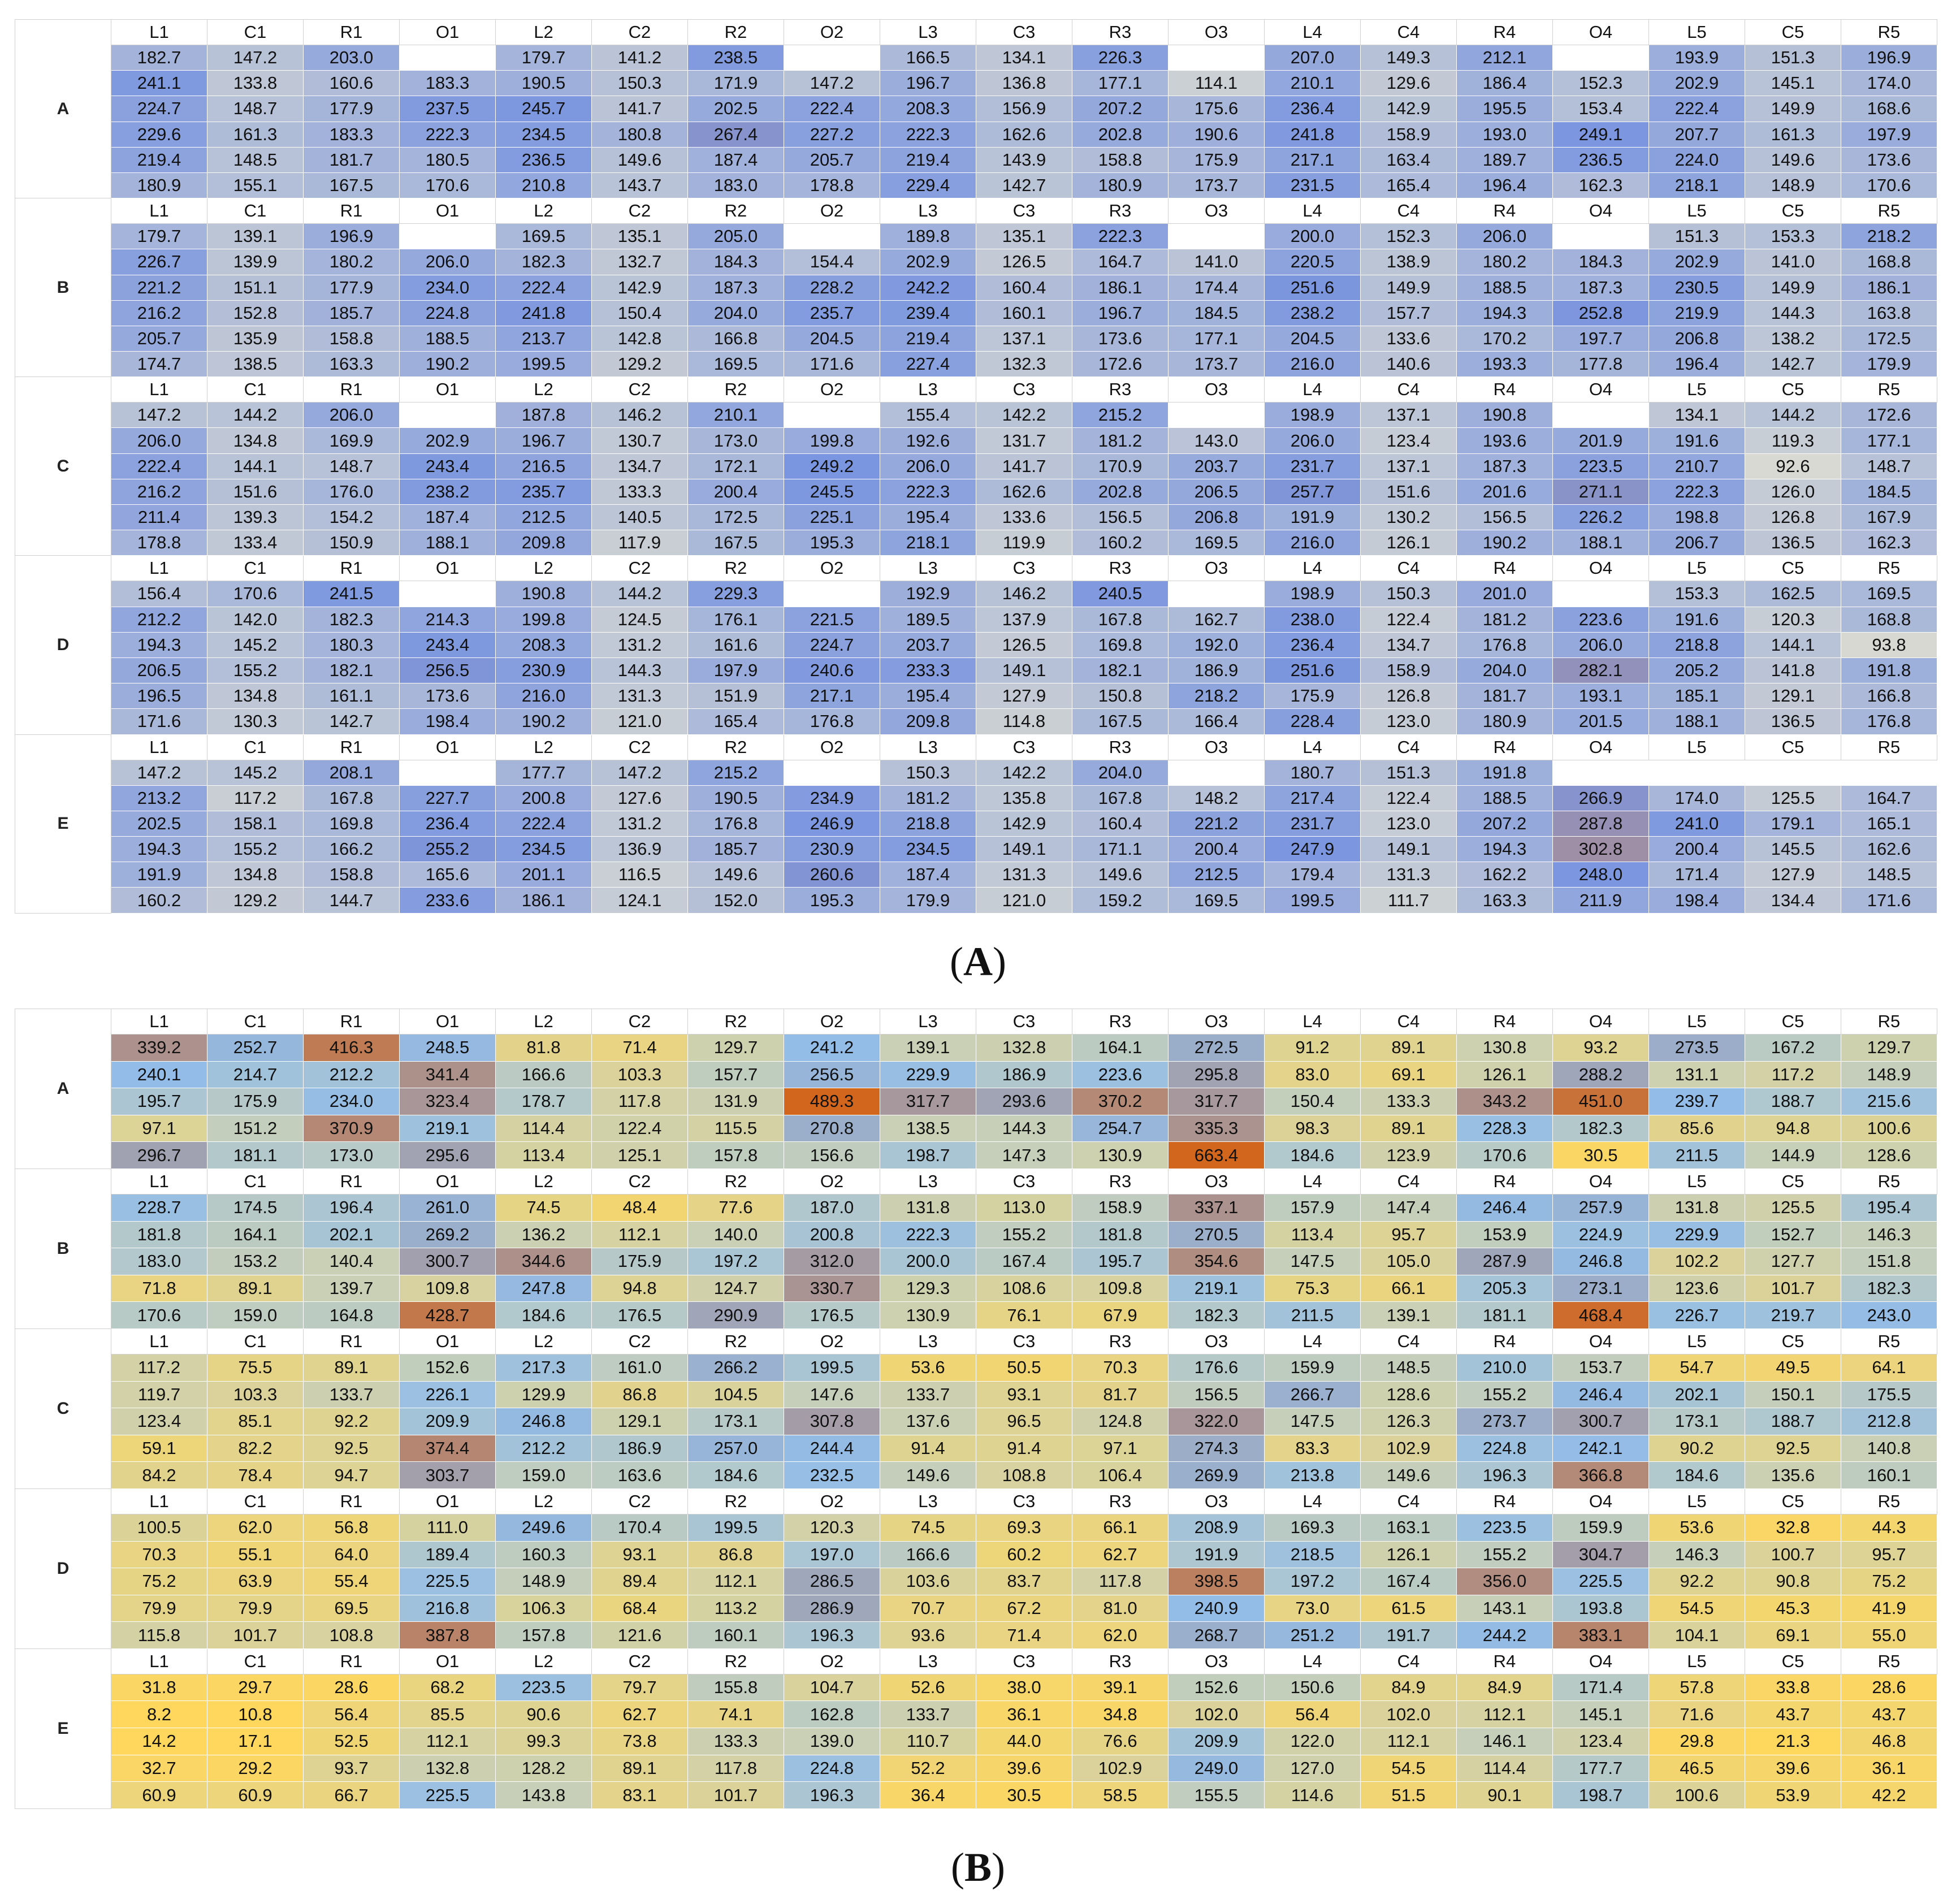 The height and width of the screenshot is (1904, 1956). I want to click on heatmap-cell: 74.5, so click(543, 1208).